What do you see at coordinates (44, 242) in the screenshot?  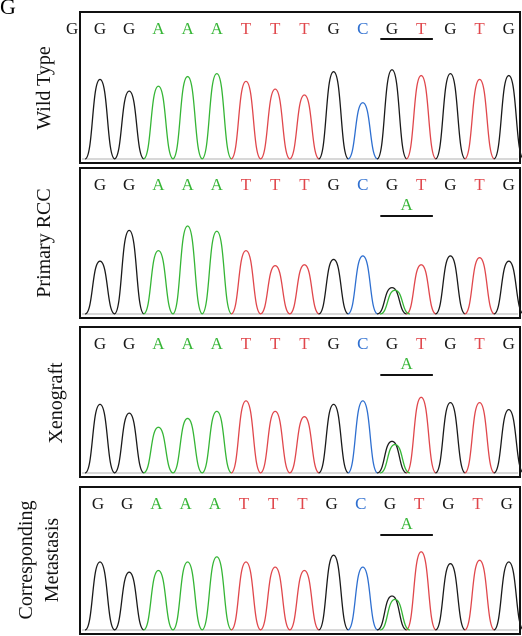 I see `panel-label: Primary RCC` at bounding box center [44, 242].